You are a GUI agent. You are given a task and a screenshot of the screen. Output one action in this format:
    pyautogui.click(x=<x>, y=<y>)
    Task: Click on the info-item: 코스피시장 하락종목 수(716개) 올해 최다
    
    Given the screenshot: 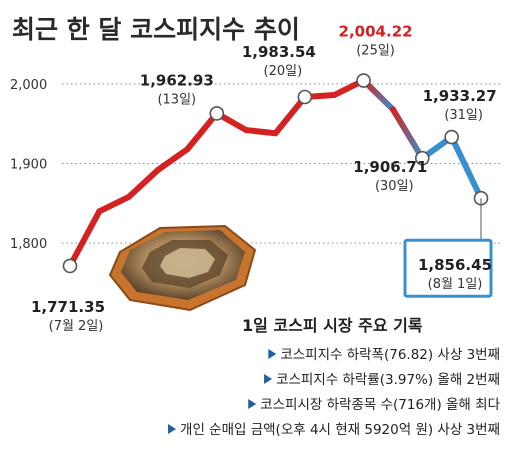 What is the action you would take?
    pyautogui.click(x=380, y=405)
    